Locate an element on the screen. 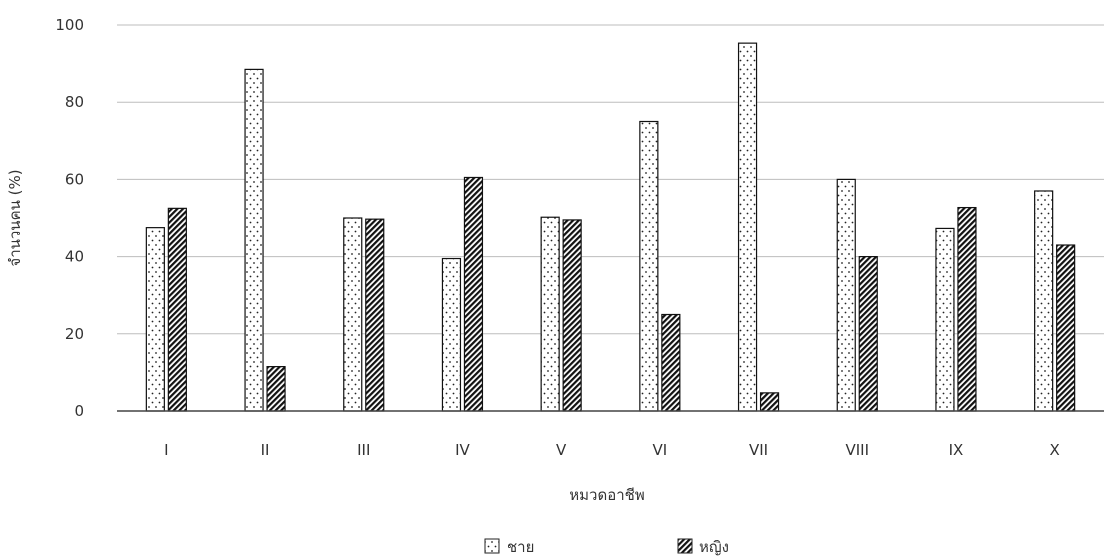 This screenshot has height=558, width=1104. bar-female-III is located at coordinates (375, 315).